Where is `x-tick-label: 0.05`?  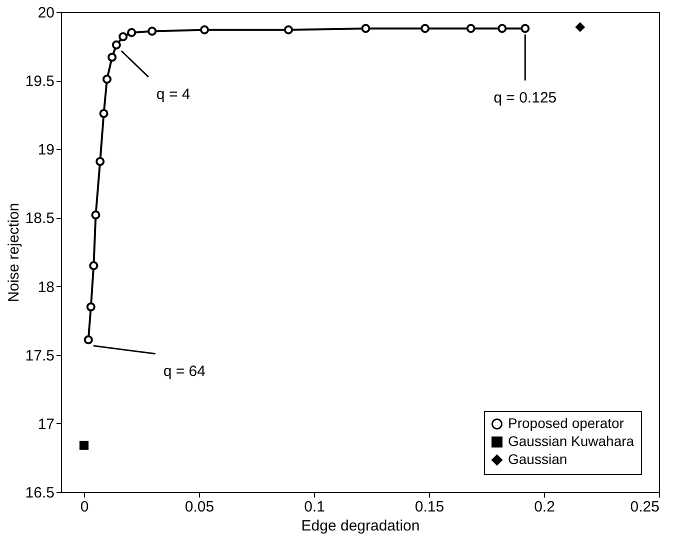 x-tick-label: 0.05 is located at coordinates (199, 507).